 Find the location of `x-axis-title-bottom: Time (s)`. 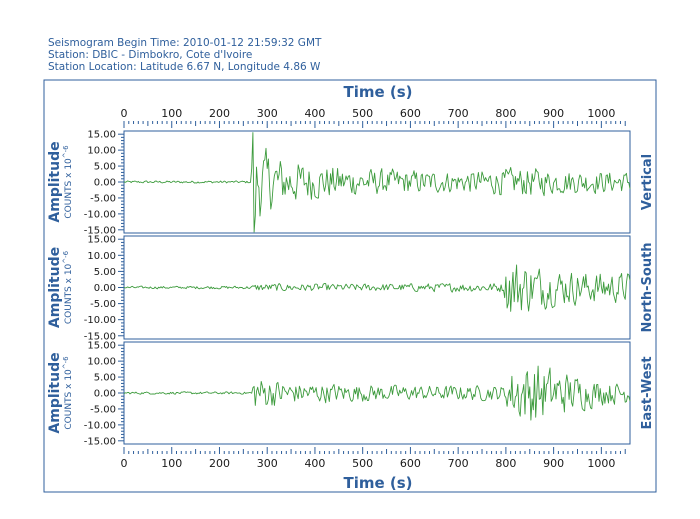

x-axis-title-bottom: Time (s) is located at coordinates (377, 483).